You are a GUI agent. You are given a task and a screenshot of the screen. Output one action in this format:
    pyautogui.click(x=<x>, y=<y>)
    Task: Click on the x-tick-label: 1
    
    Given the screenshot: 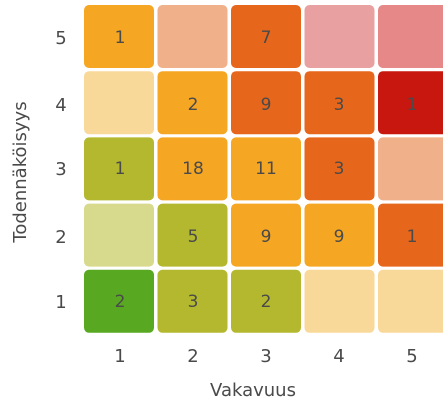 What is the action you would take?
    pyautogui.click(x=119, y=356)
    